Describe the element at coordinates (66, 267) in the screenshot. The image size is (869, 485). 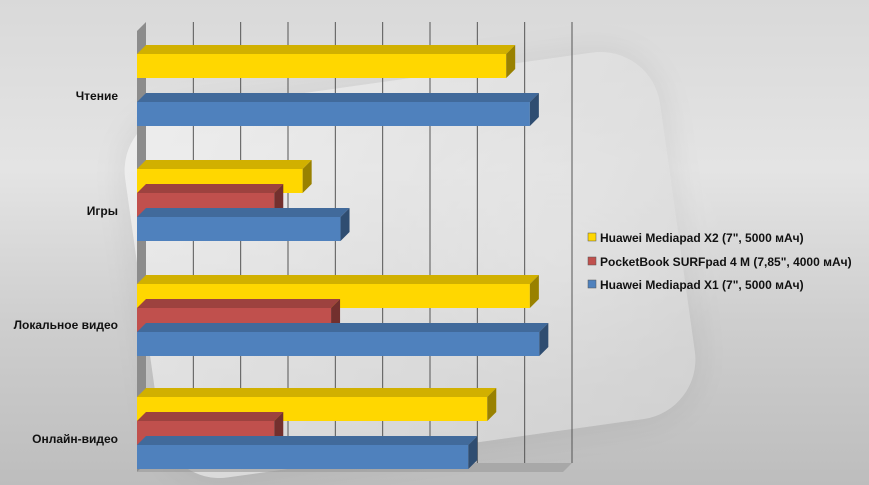
I see `labels-layer: Чтение Игры Локальное видео Онлайн-видео` at that location.